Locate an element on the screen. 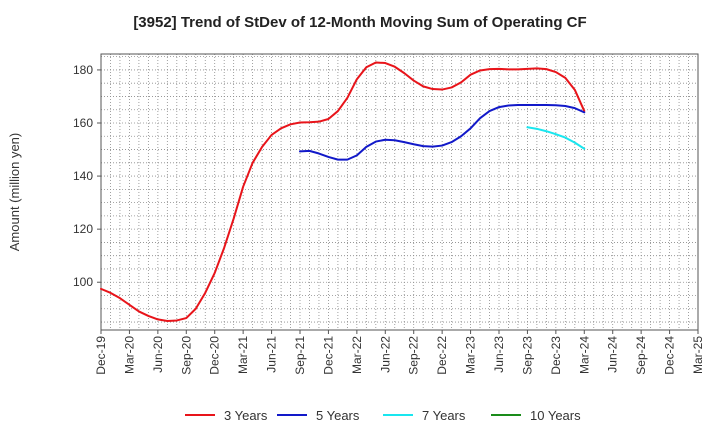  x-tick-label: Mar-24 is located at coordinates (584, 355).